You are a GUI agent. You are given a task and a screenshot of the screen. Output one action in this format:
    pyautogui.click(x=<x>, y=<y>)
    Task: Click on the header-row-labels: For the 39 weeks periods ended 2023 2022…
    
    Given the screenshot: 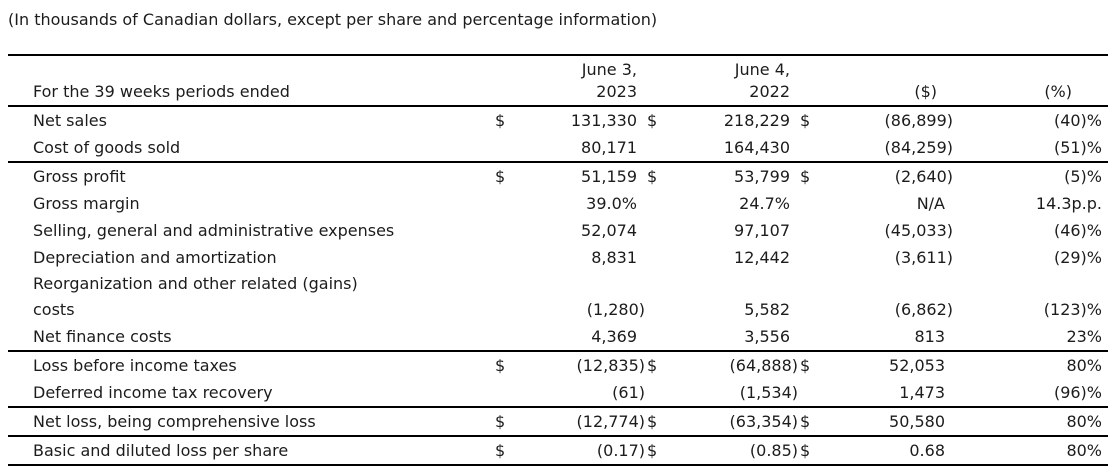 What is the action you would take?
    pyautogui.click(x=558, y=93)
    